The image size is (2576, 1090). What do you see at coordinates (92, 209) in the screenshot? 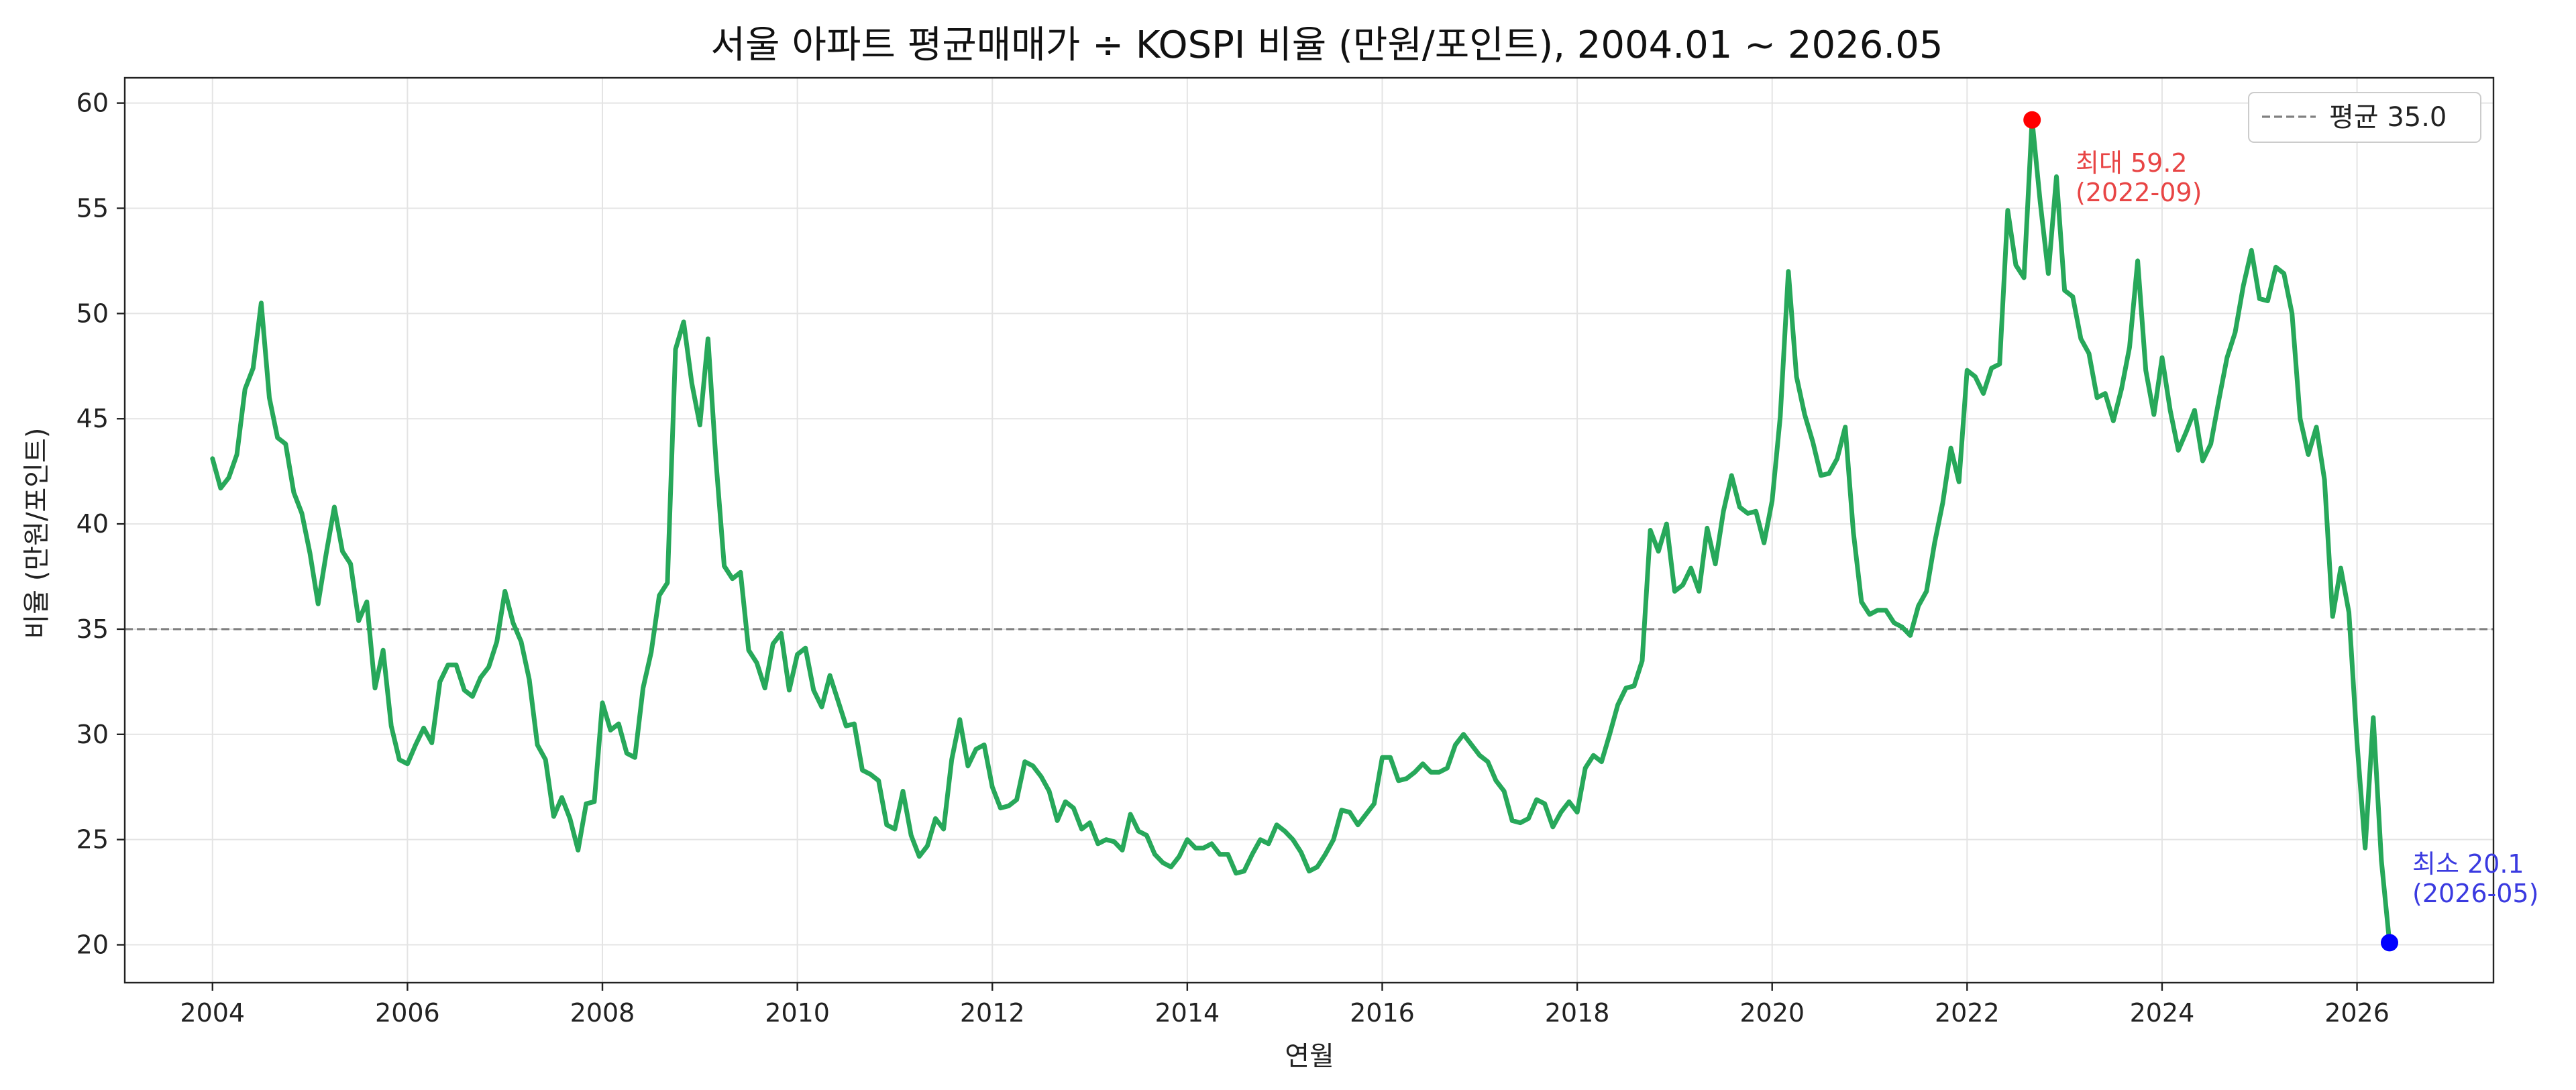
I see `y-tick-label: 55` at bounding box center [92, 209].